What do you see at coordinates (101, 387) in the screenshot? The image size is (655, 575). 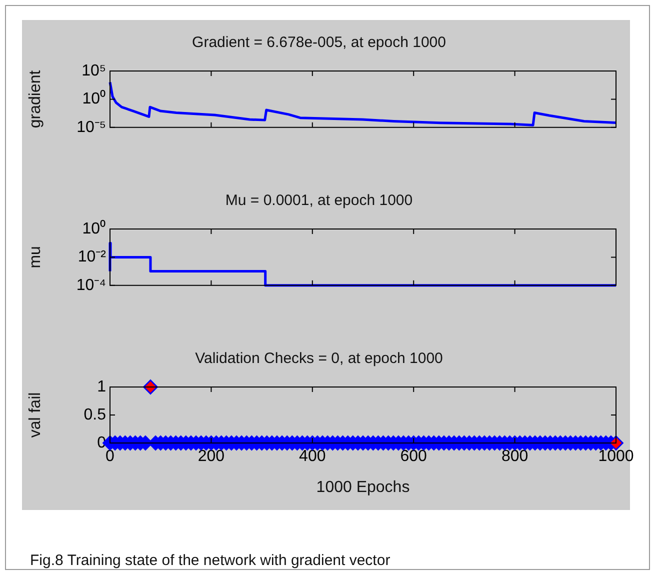 I see `y-tick-label: 1` at bounding box center [101, 387].